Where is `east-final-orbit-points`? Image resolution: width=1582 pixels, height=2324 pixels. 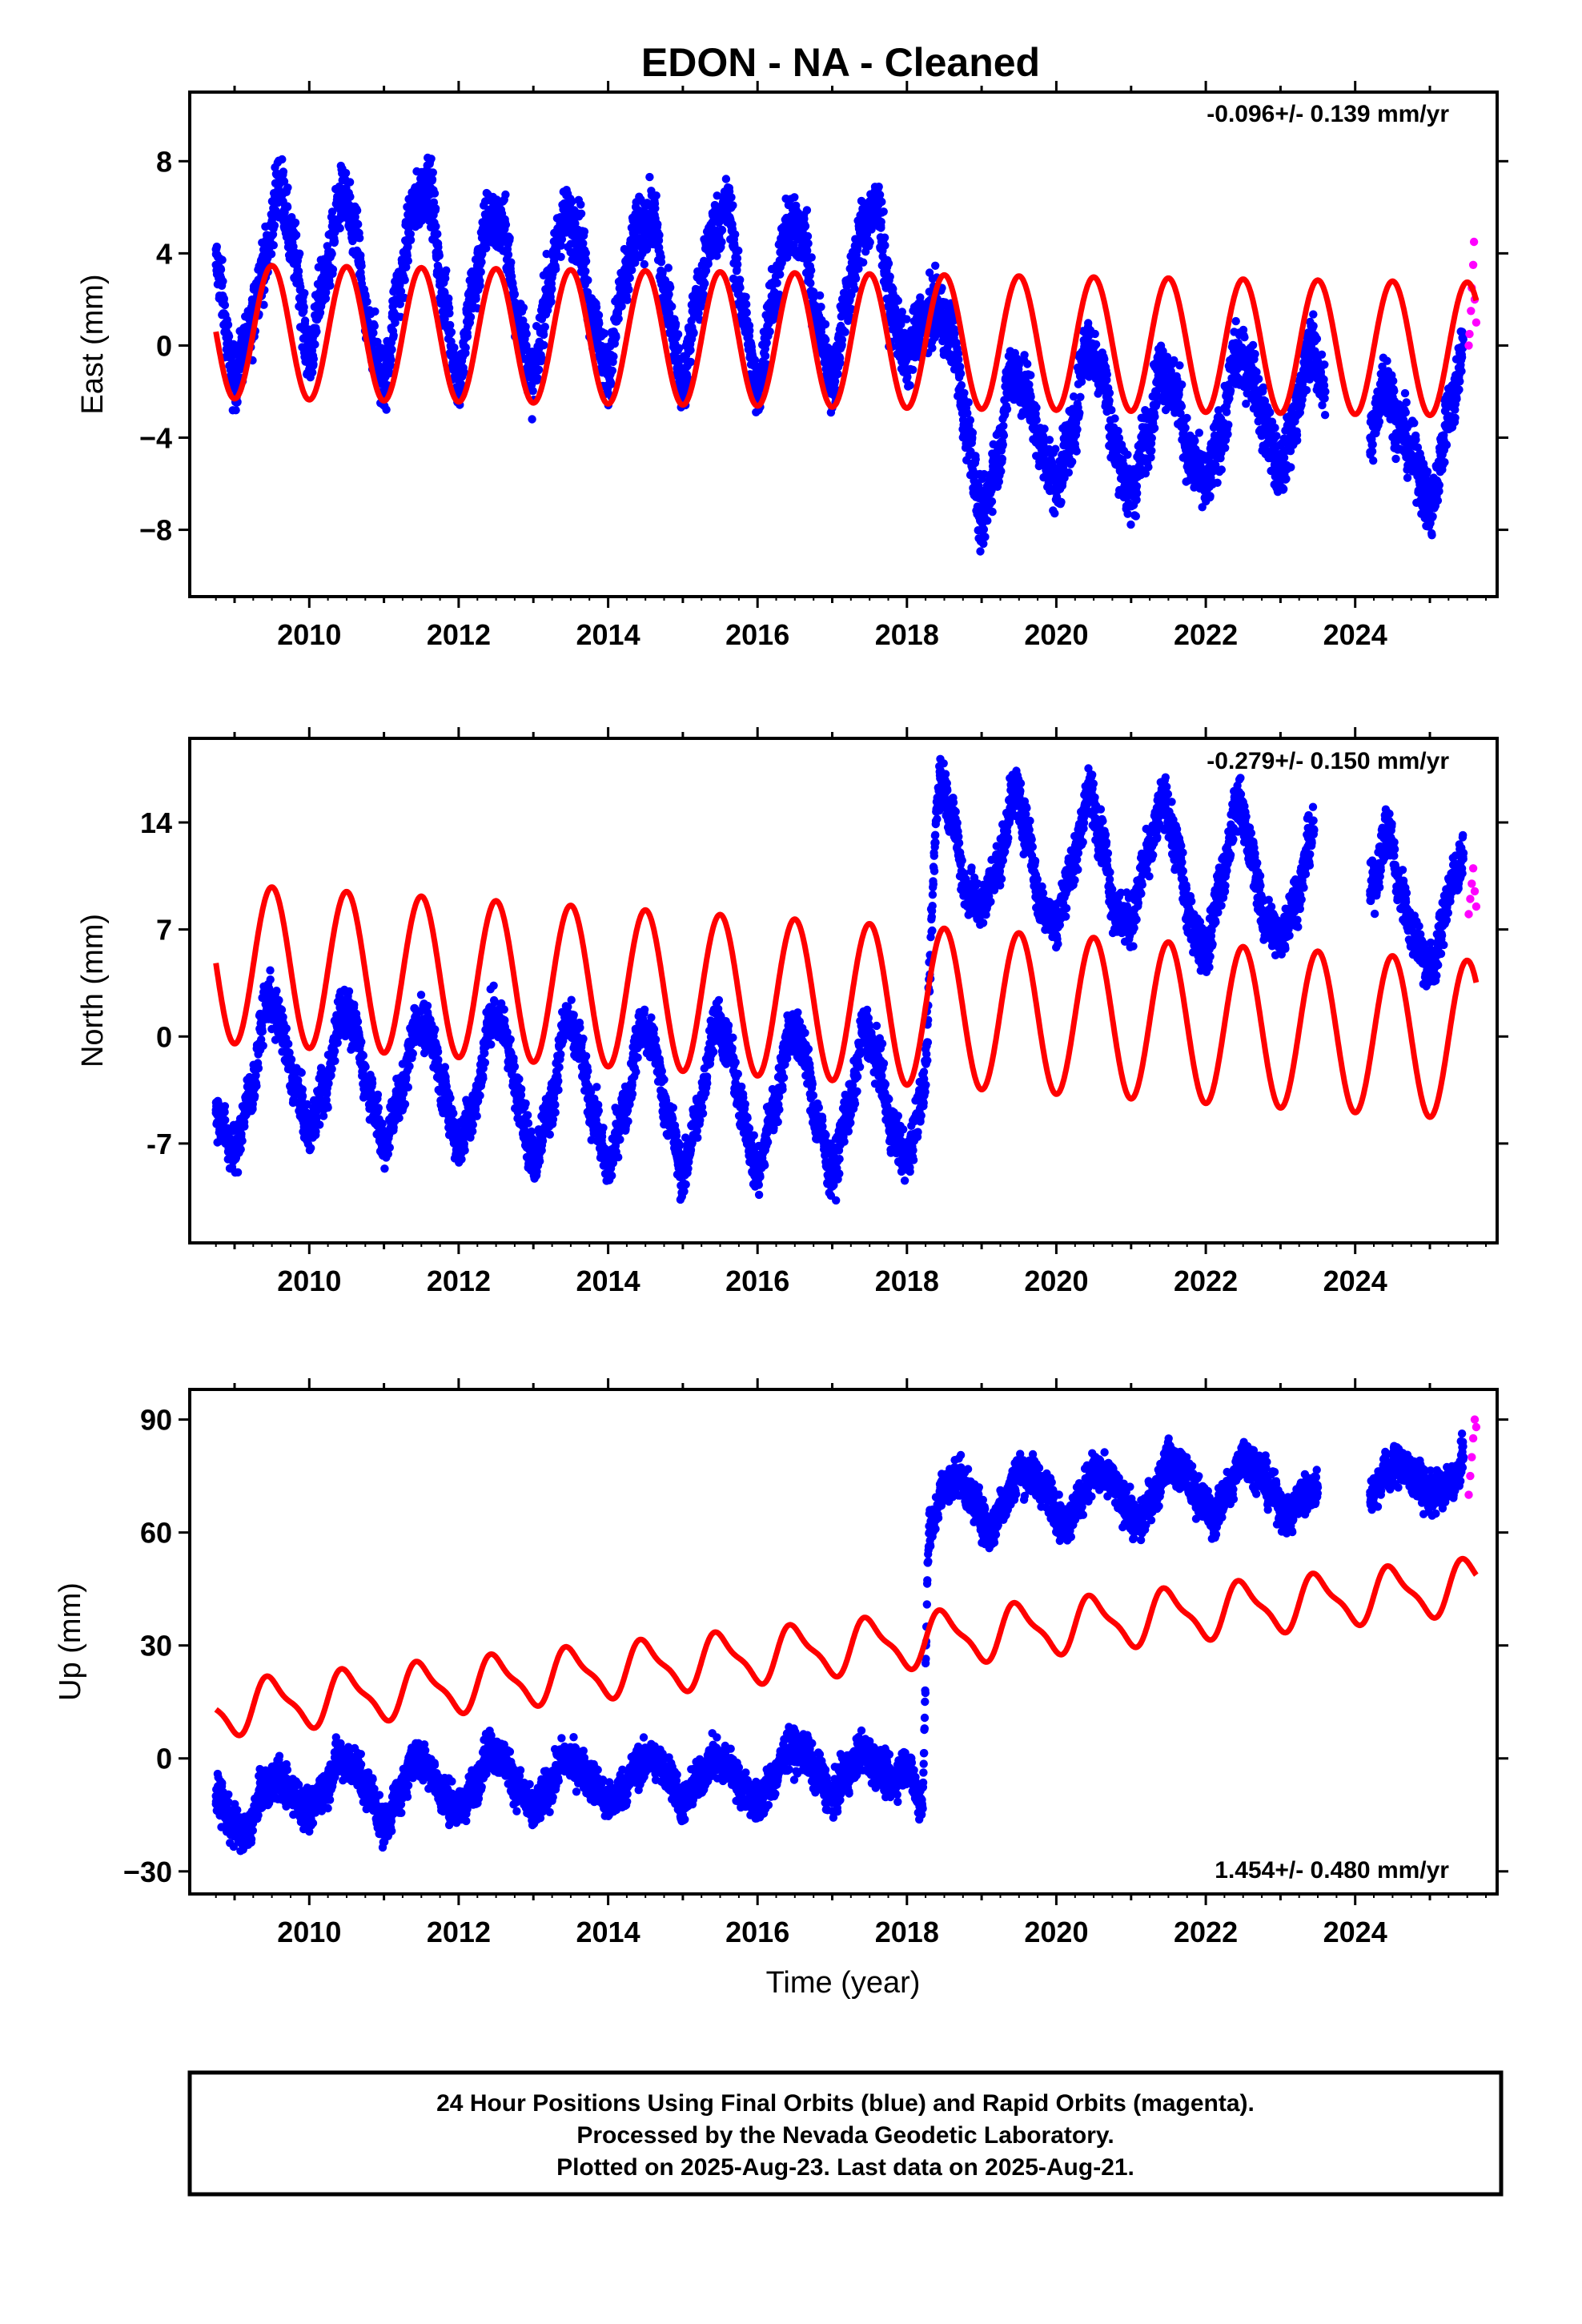 east-final-orbit-points is located at coordinates (840, 354).